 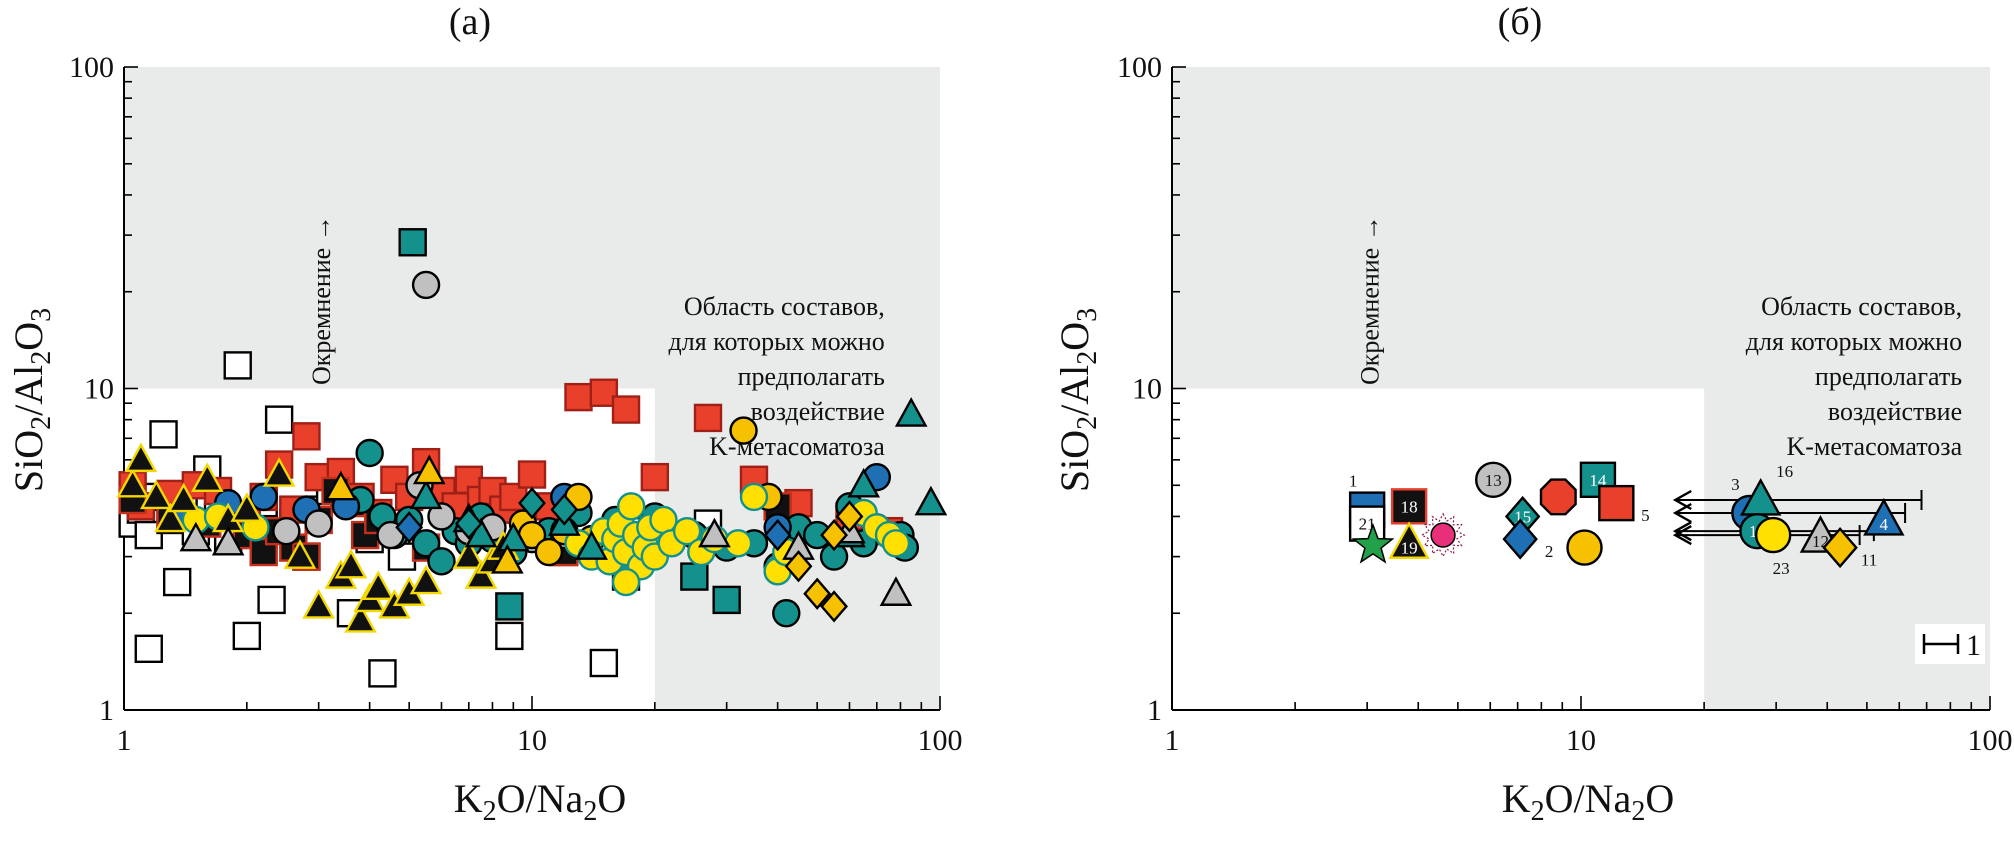 What do you see at coordinates (1990, 740) in the screenshot?
I see `x-tick-label-b: 100` at bounding box center [1990, 740].